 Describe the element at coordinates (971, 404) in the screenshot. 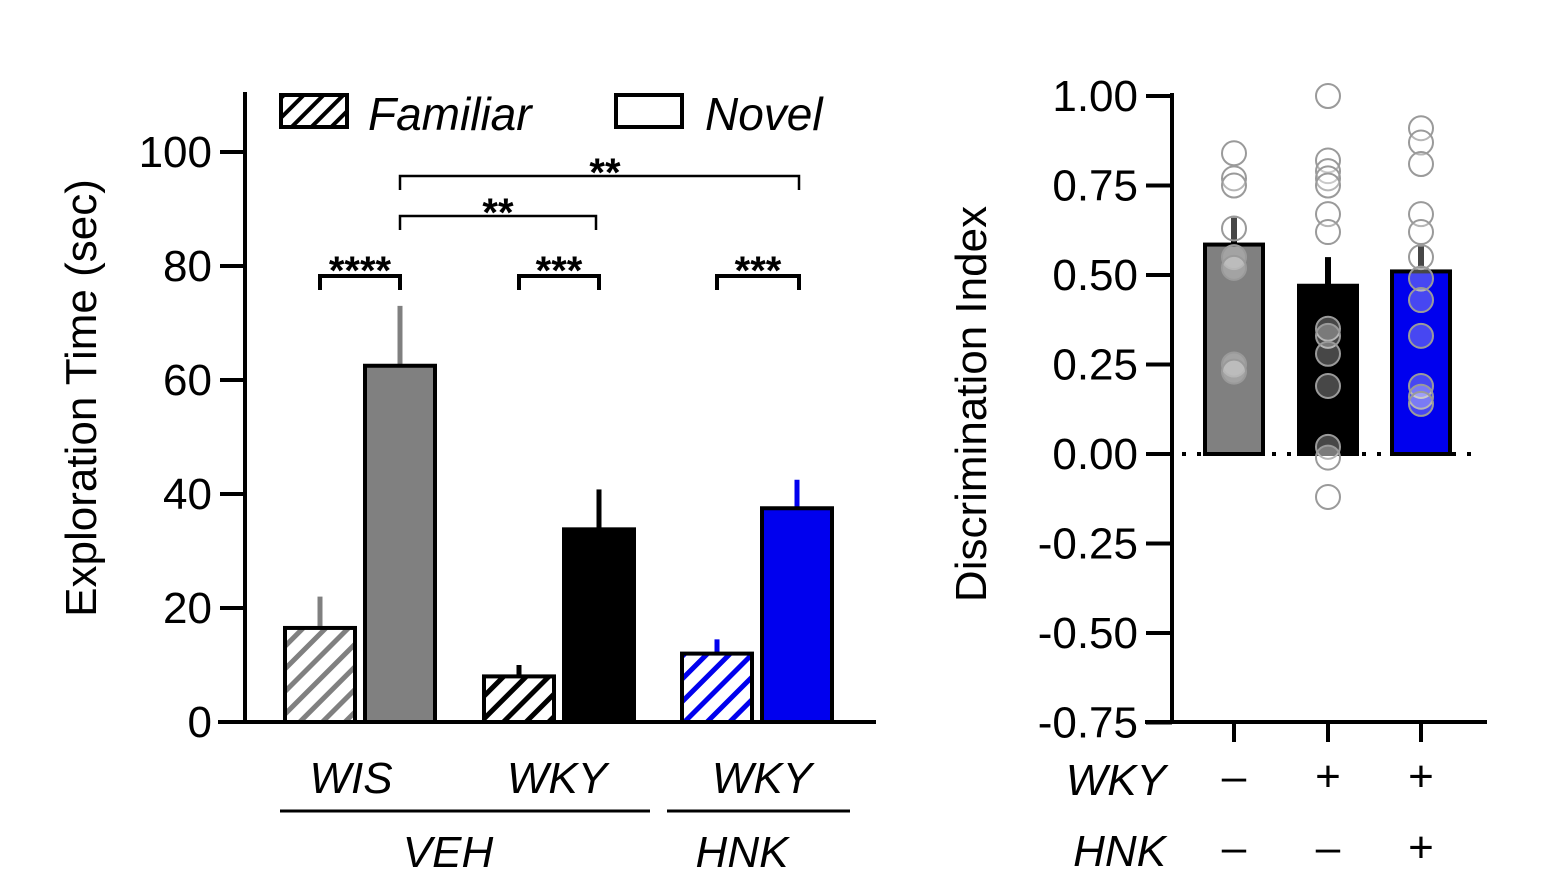

I see `right-y-axis-label: Discrimination Index` at that location.